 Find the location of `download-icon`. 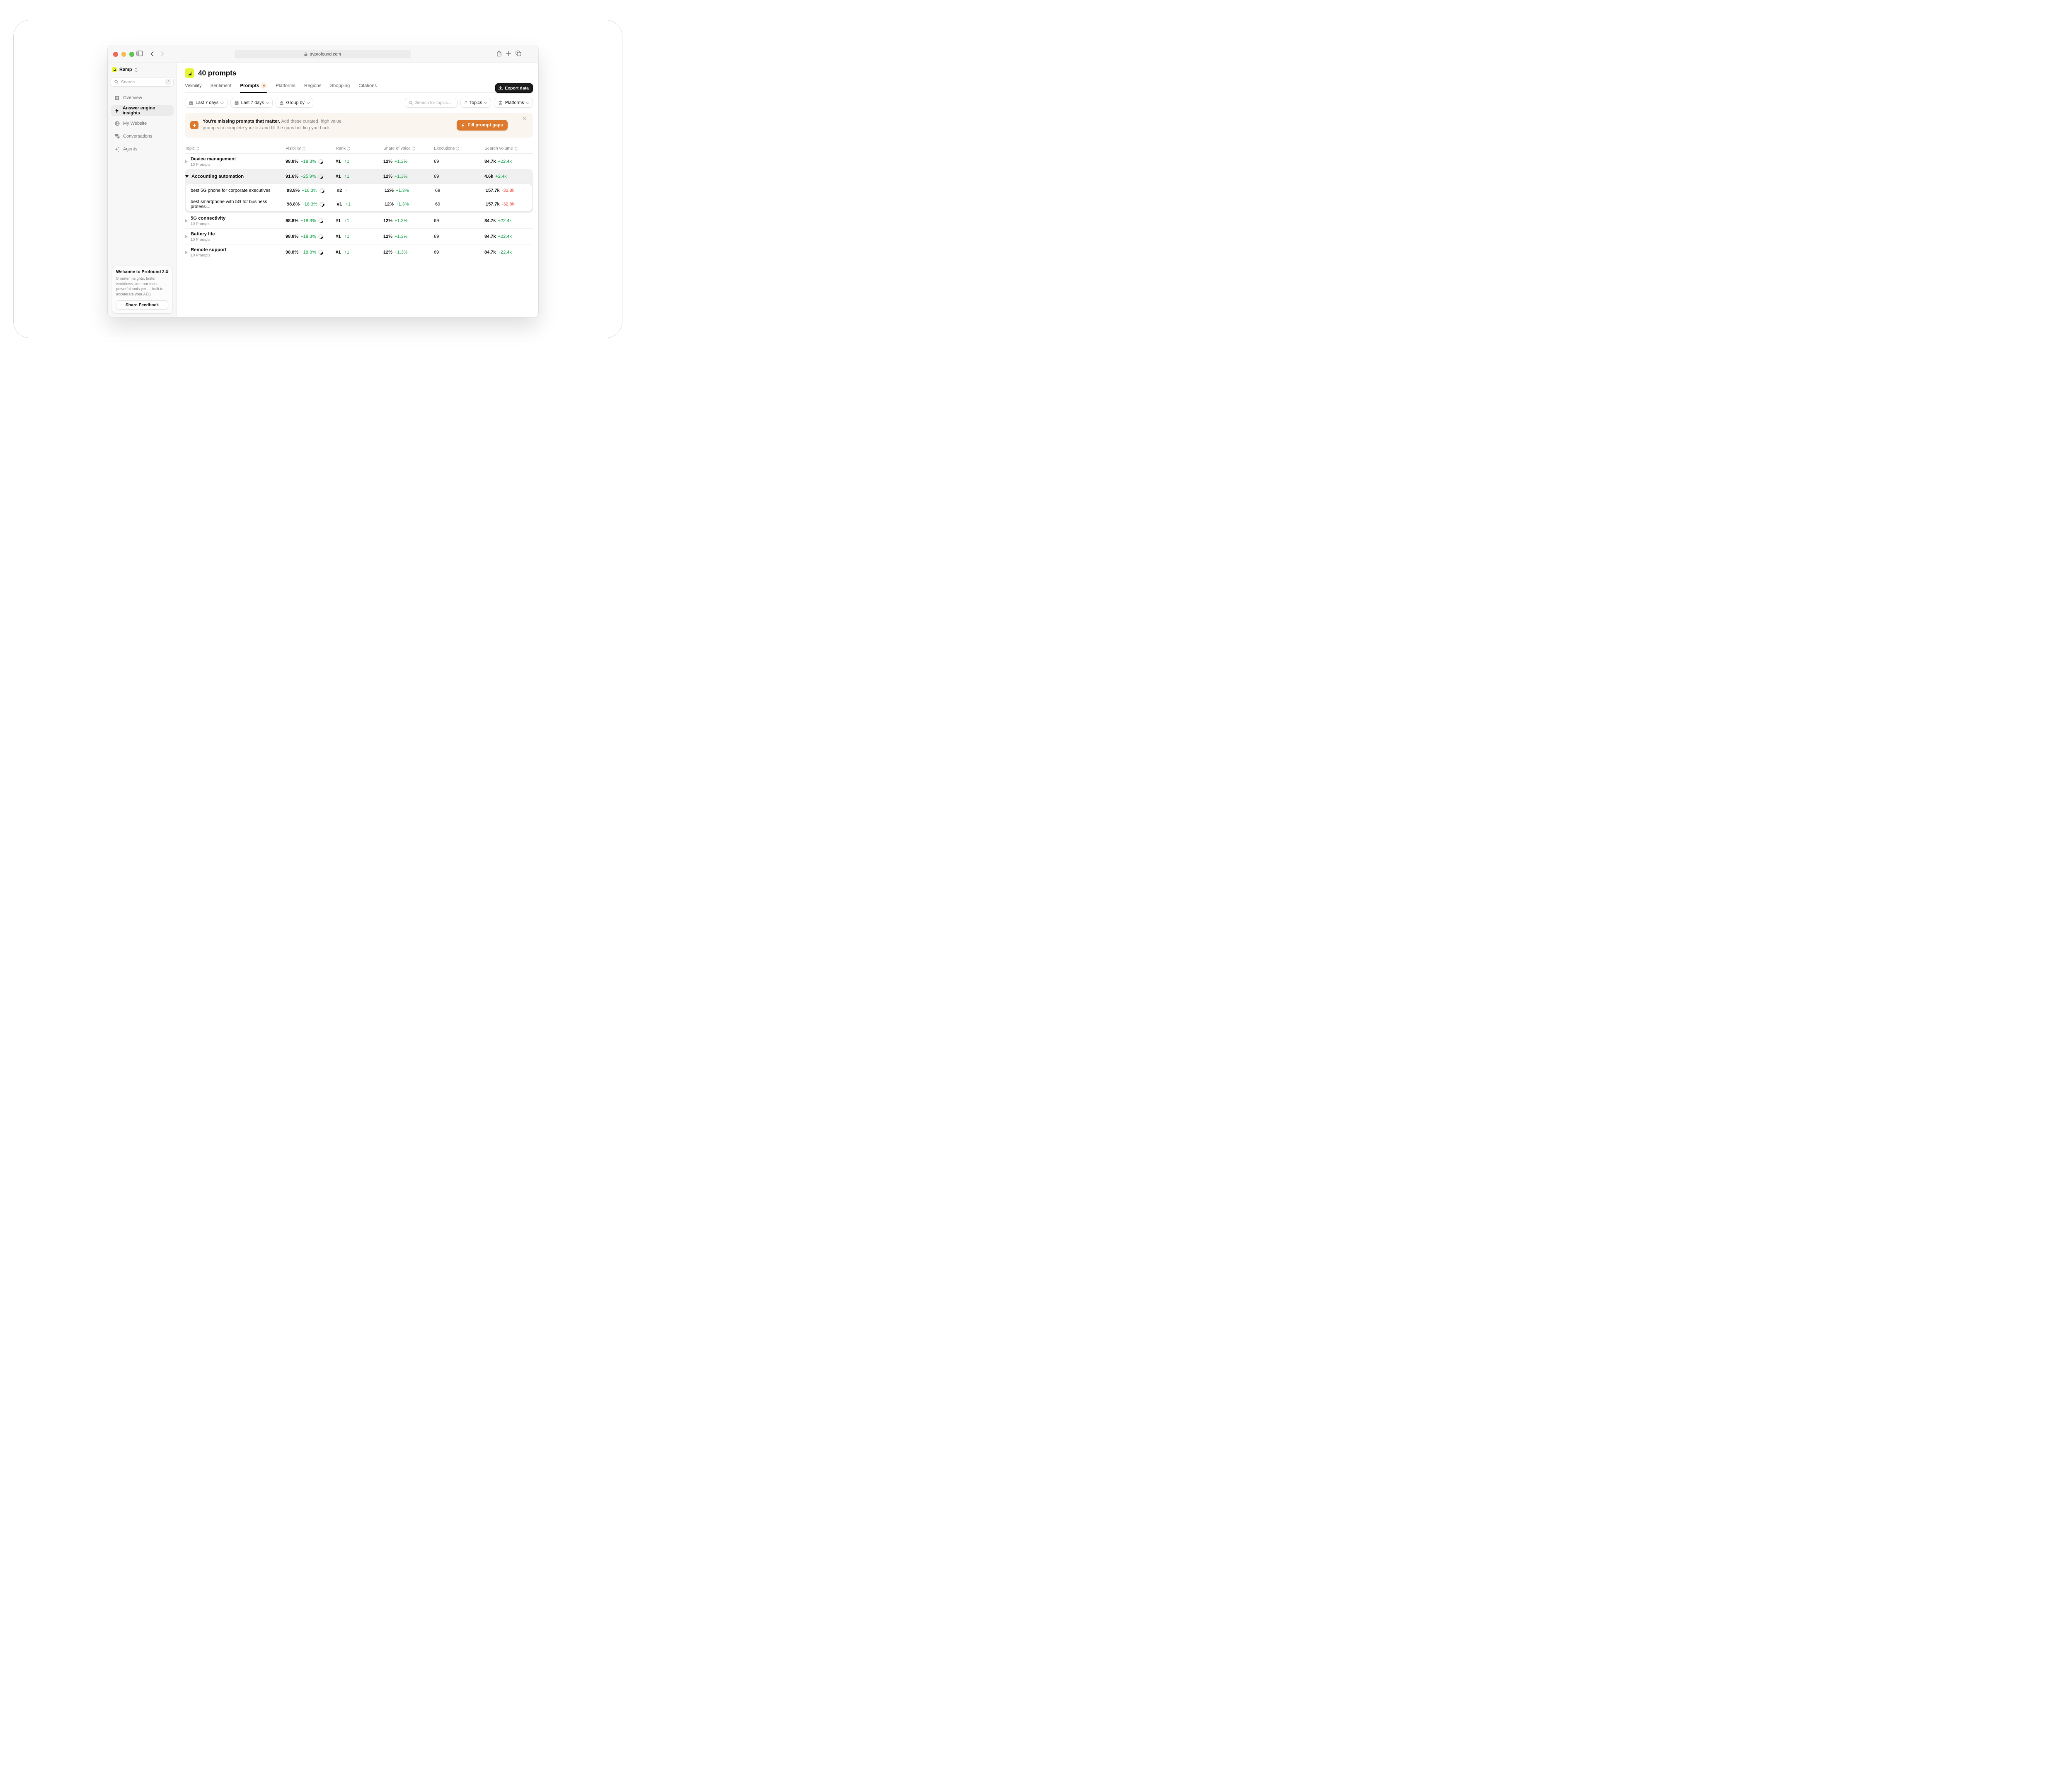

download-icon is located at coordinates (501, 88).